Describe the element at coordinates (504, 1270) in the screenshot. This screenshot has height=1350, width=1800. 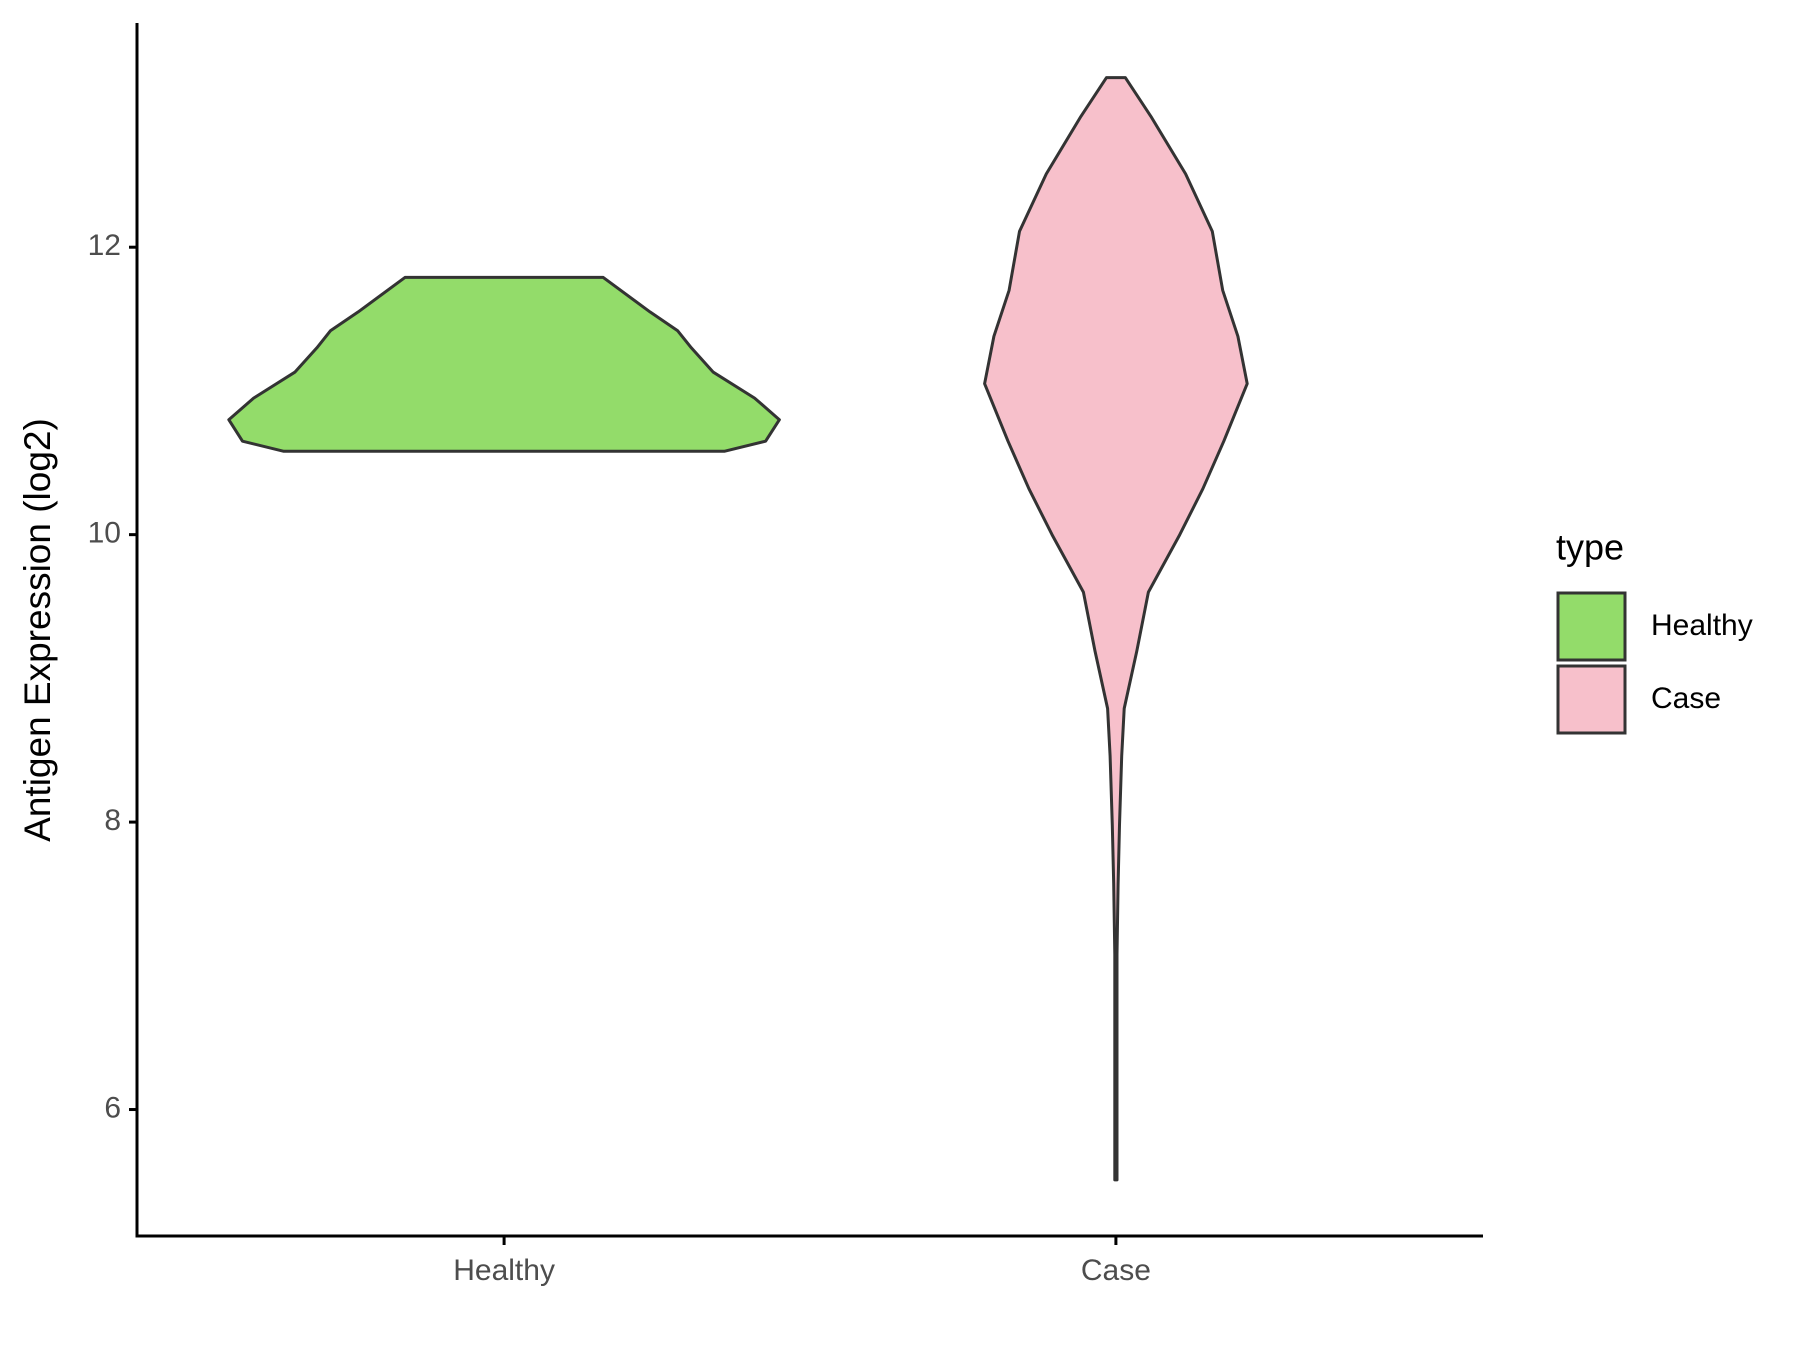
I see `x-tick-label: Healthy` at that location.